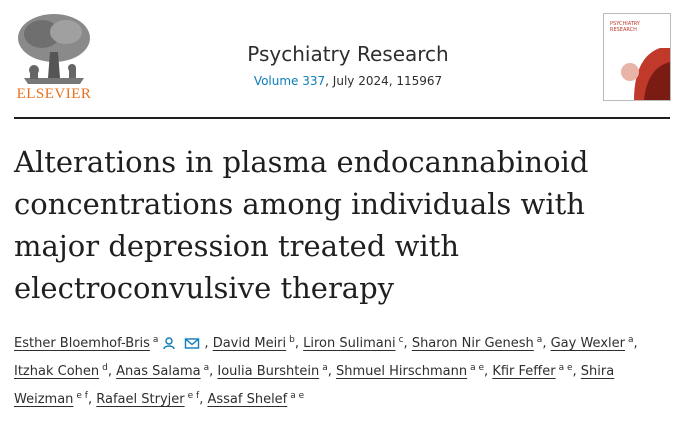  Describe the element at coordinates (342, 118) in the screenshot. I see `header-rule` at that location.